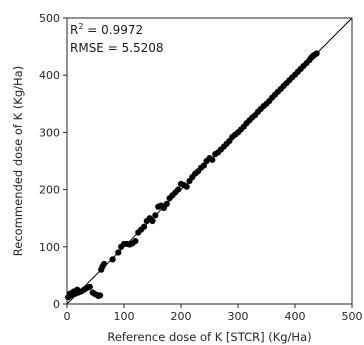 This screenshot has width=364, height=345. I want to click on y-tick-label: 0, so click(56, 304).